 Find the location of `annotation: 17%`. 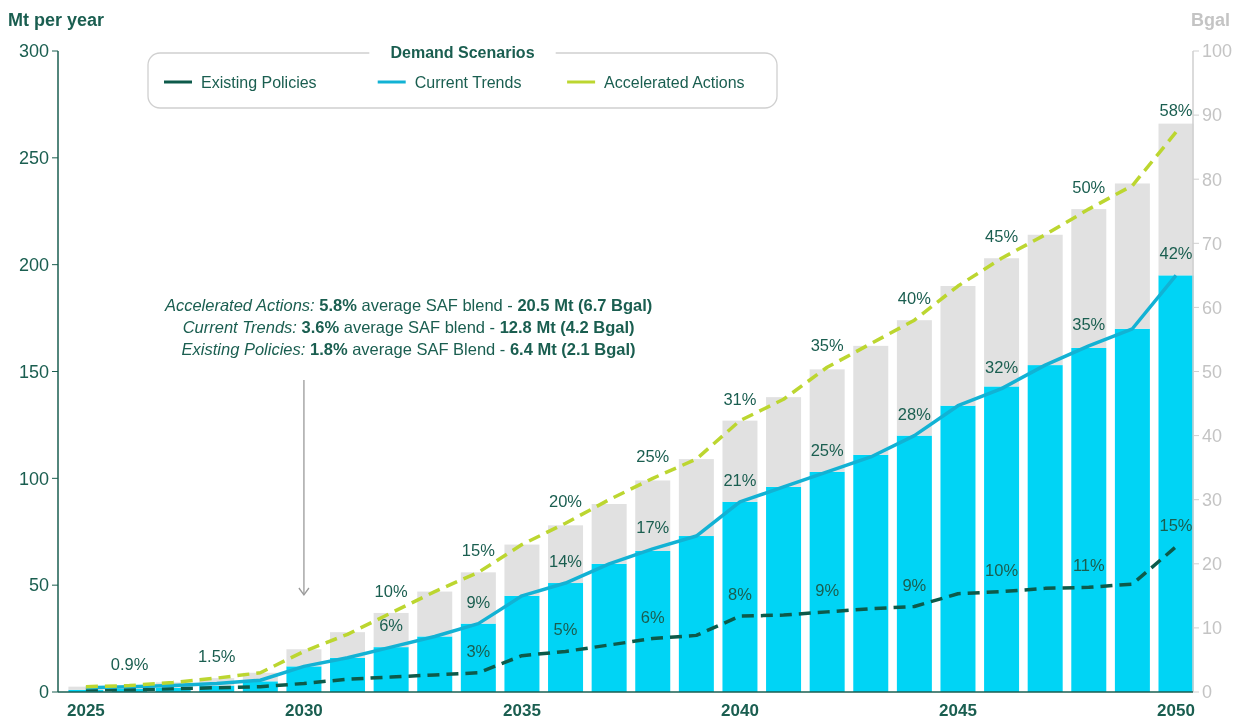

annotation: 17% is located at coordinates (653, 526).